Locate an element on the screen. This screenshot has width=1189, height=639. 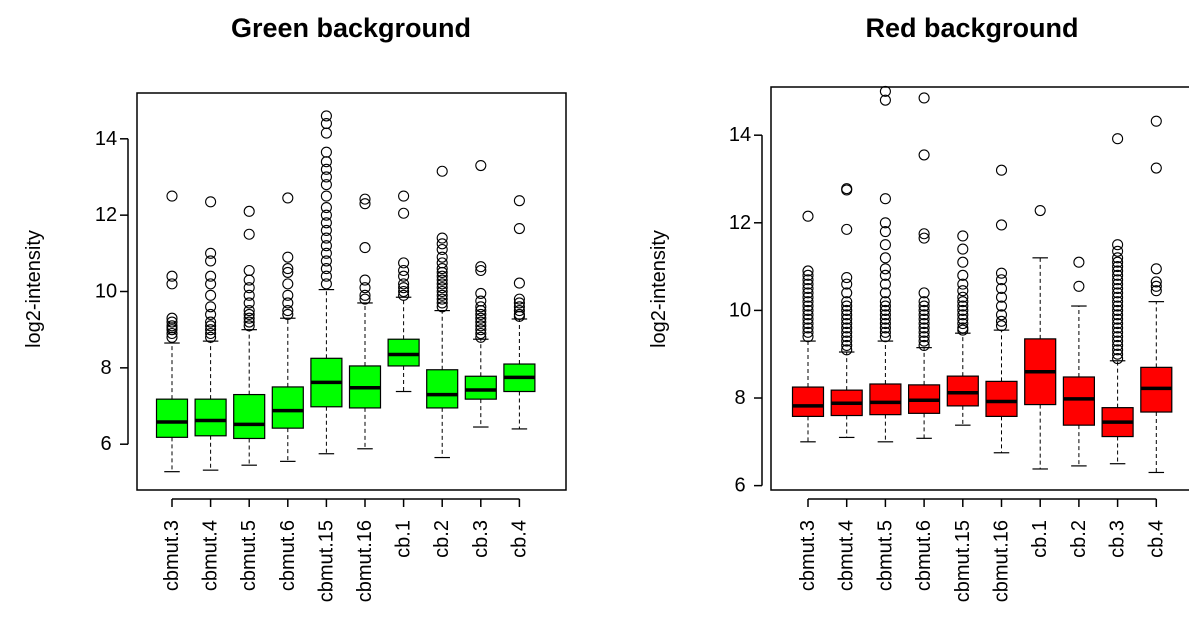
x-tick-label: cbmut.5 is located at coordinates (249, 555).